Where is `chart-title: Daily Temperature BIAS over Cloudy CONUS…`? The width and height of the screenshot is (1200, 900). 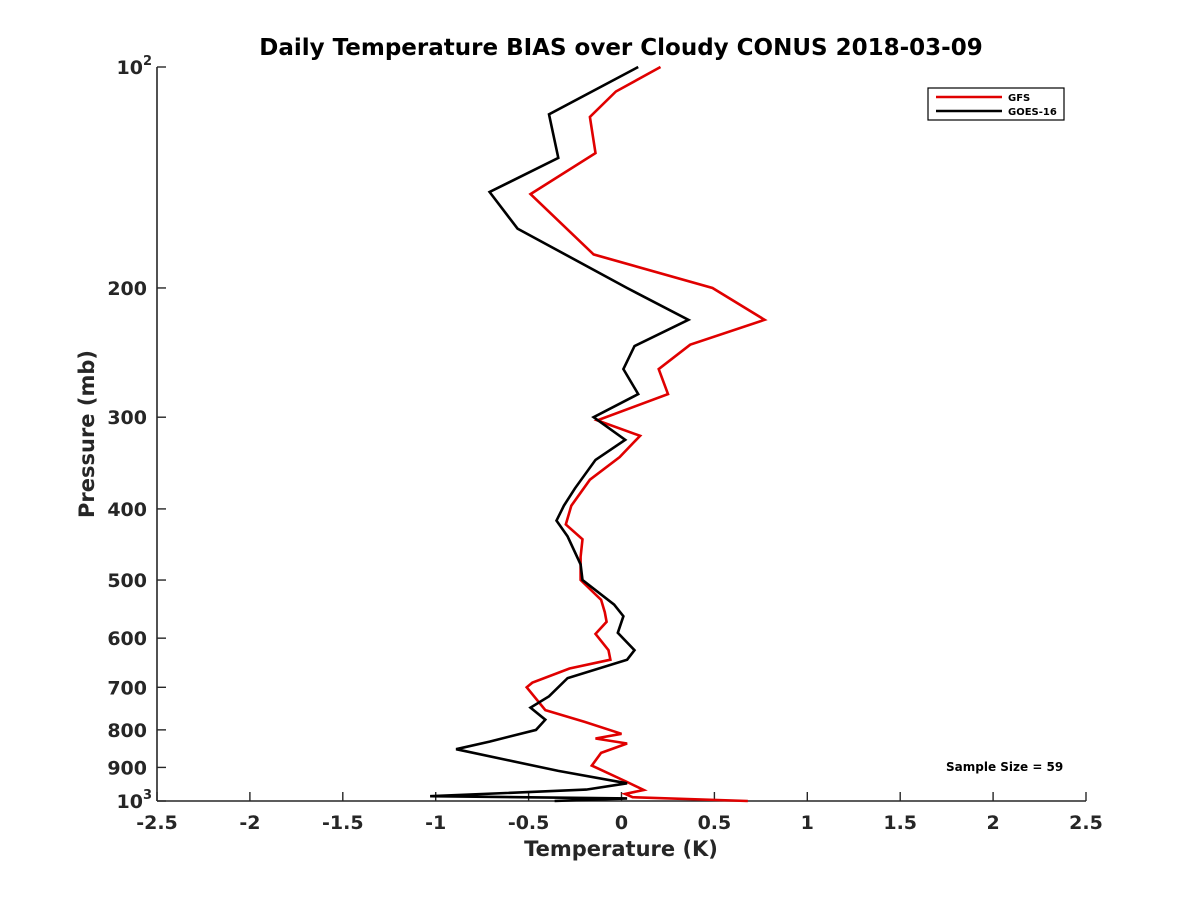 chart-title: Daily Temperature BIAS over Cloudy CONUS… is located at coordinates (620, 48).